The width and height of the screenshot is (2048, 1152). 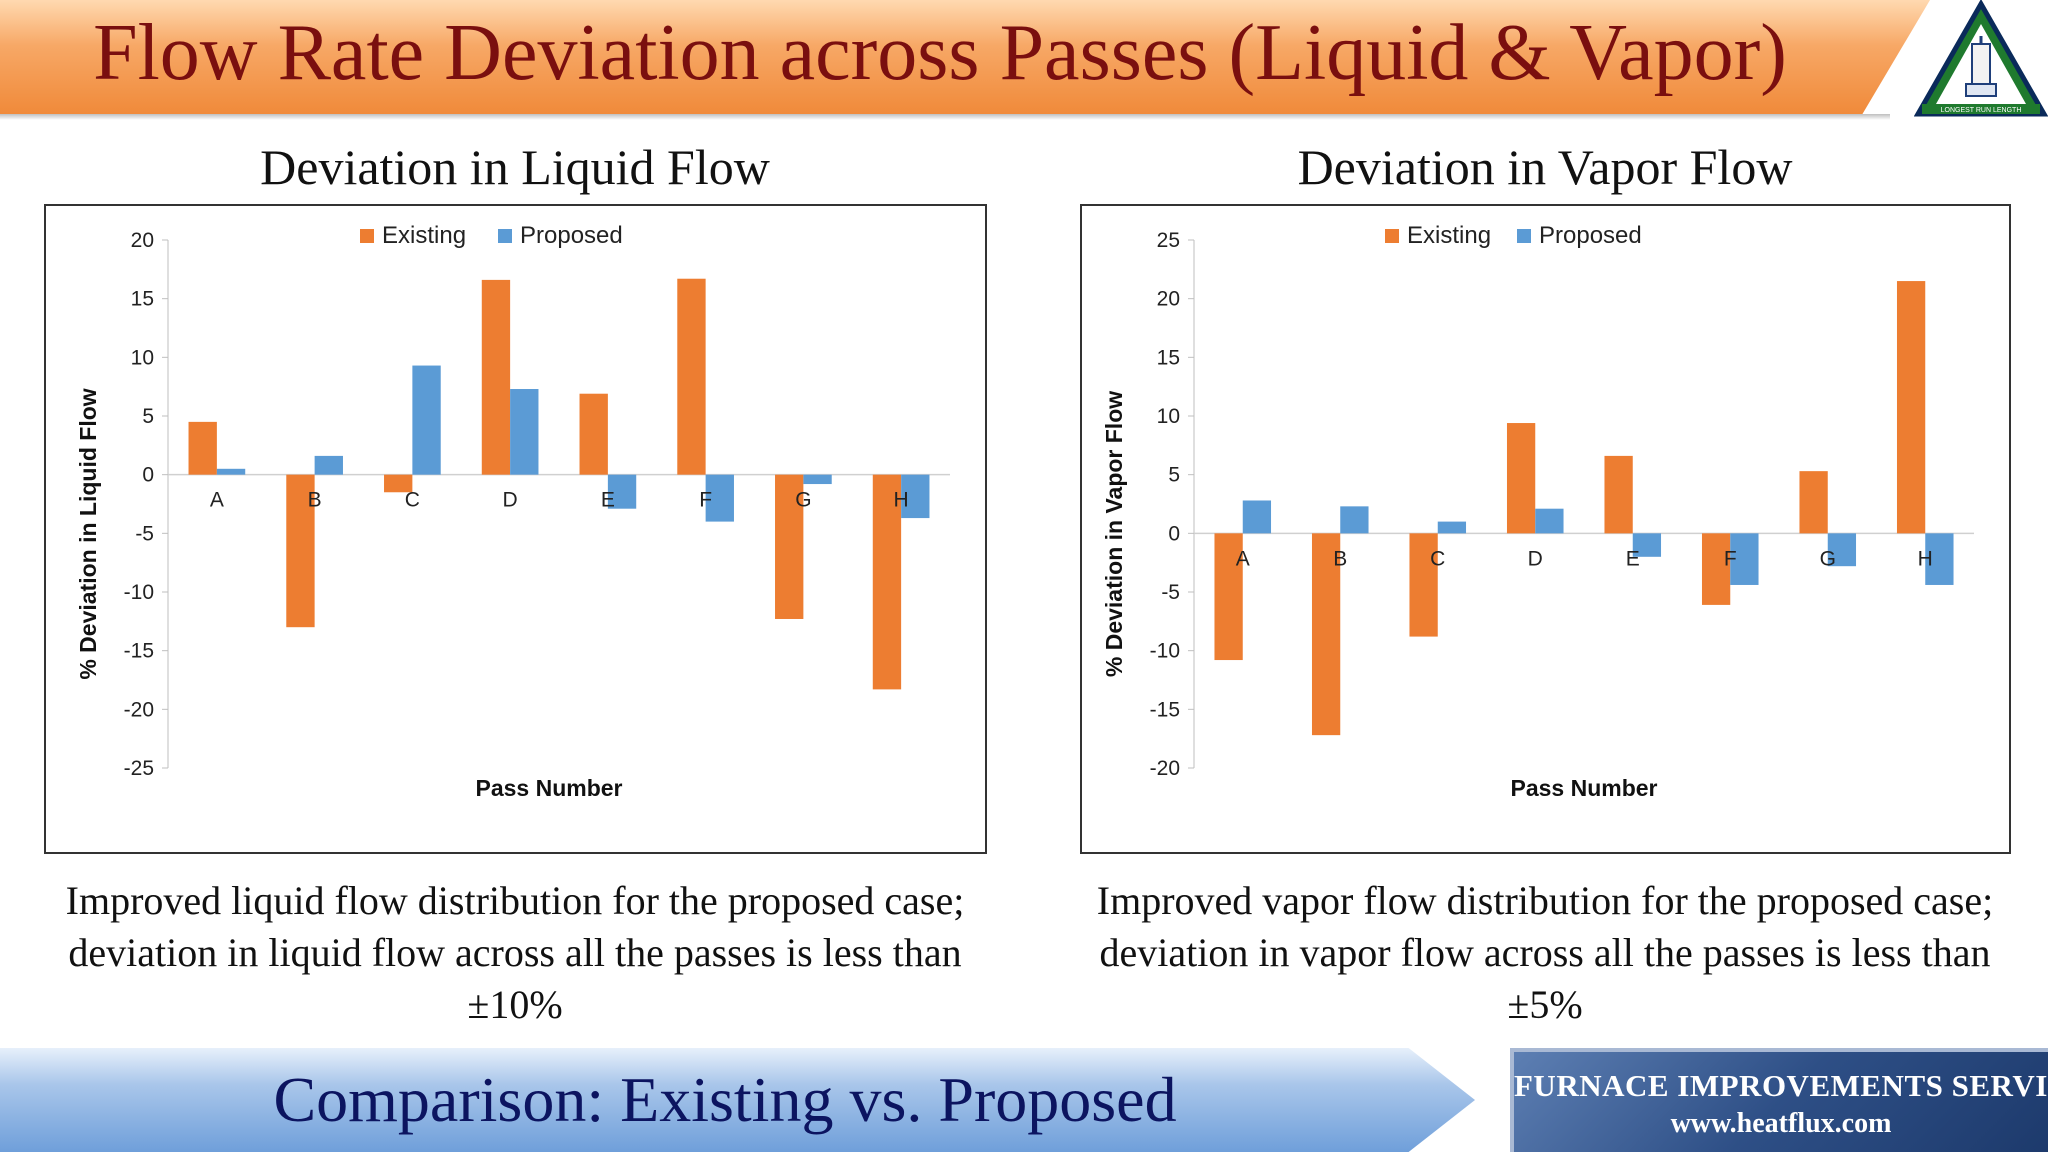 What do you see at coordinates (139, 768) in the screenshot?
I see `y-tick-label: -25` at bounding box center [139, 768].